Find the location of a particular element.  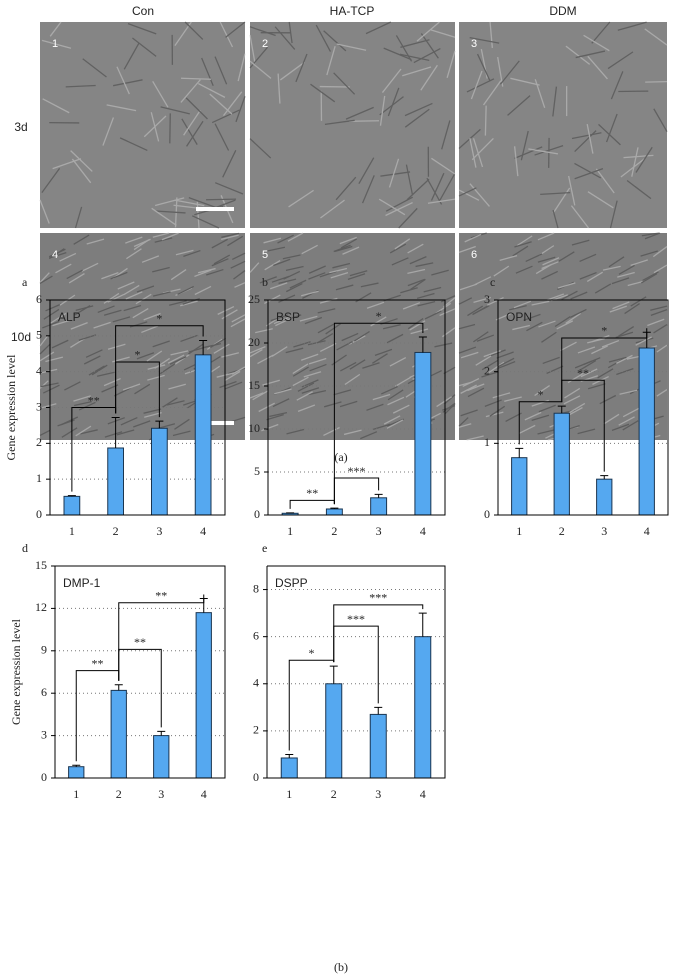

y-tick-label: 20 is located at coordinates (254, 342).